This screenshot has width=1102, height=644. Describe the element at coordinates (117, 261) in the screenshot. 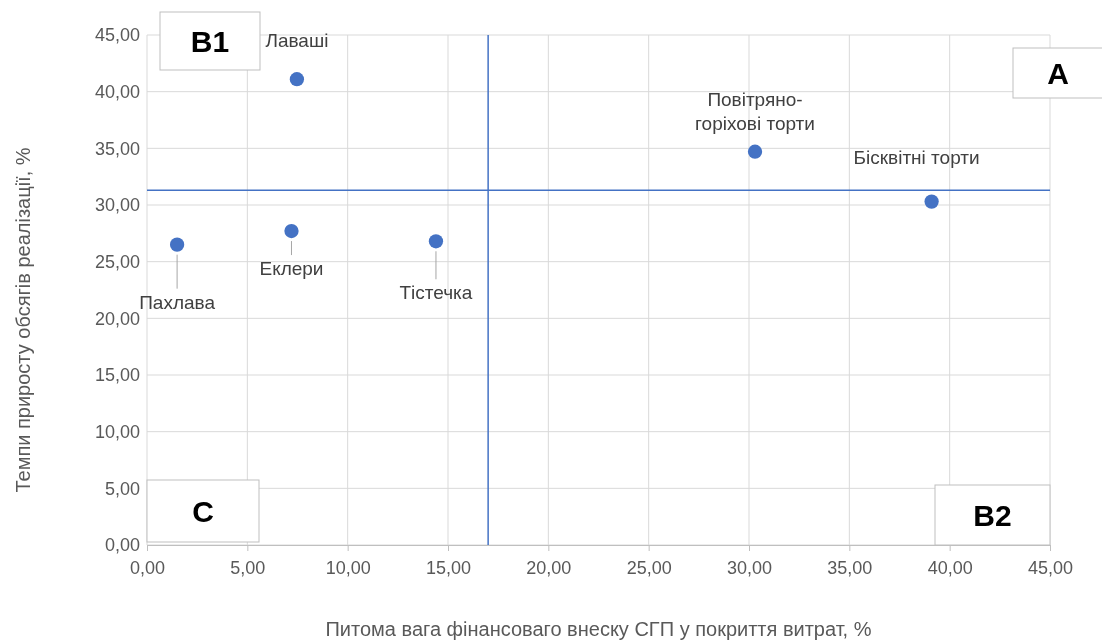

I see `y-tick-label: 25,00` at that location.